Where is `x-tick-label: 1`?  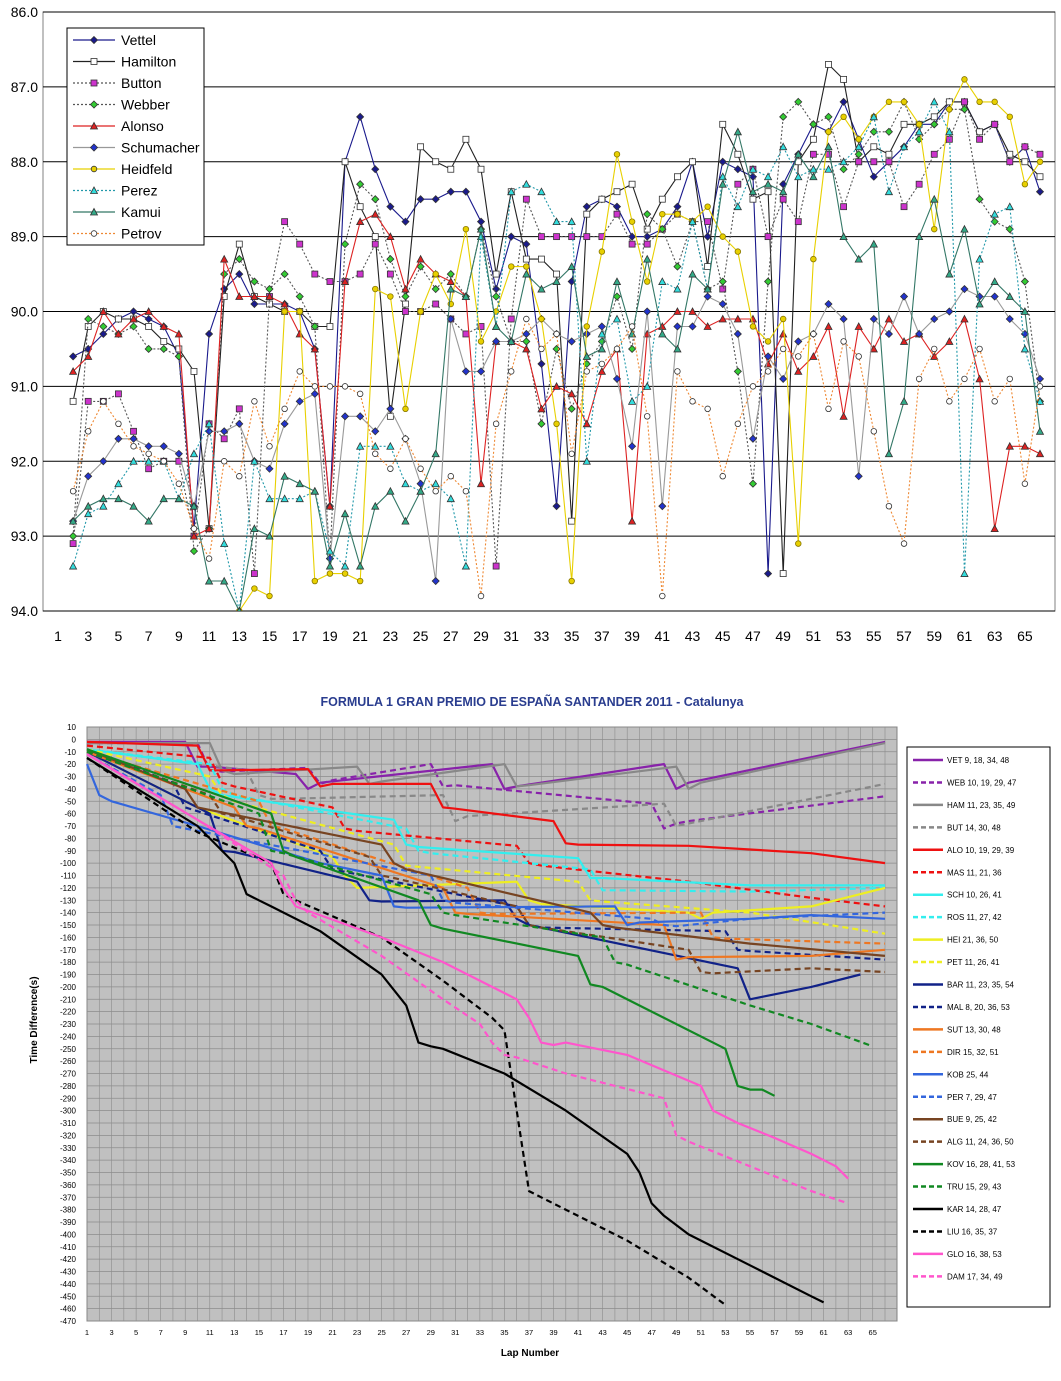 x-tick-label: 1 is located at coordinates (87, 1332).